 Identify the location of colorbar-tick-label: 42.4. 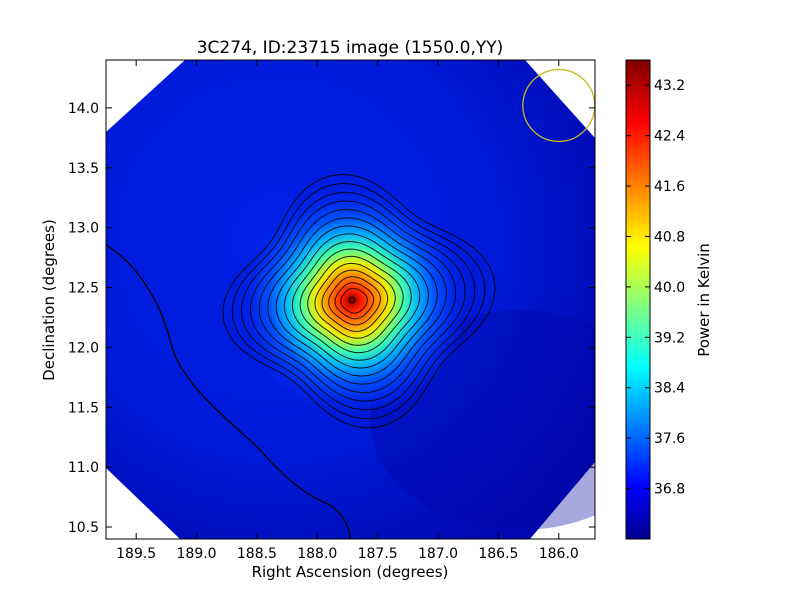
(669, 137).